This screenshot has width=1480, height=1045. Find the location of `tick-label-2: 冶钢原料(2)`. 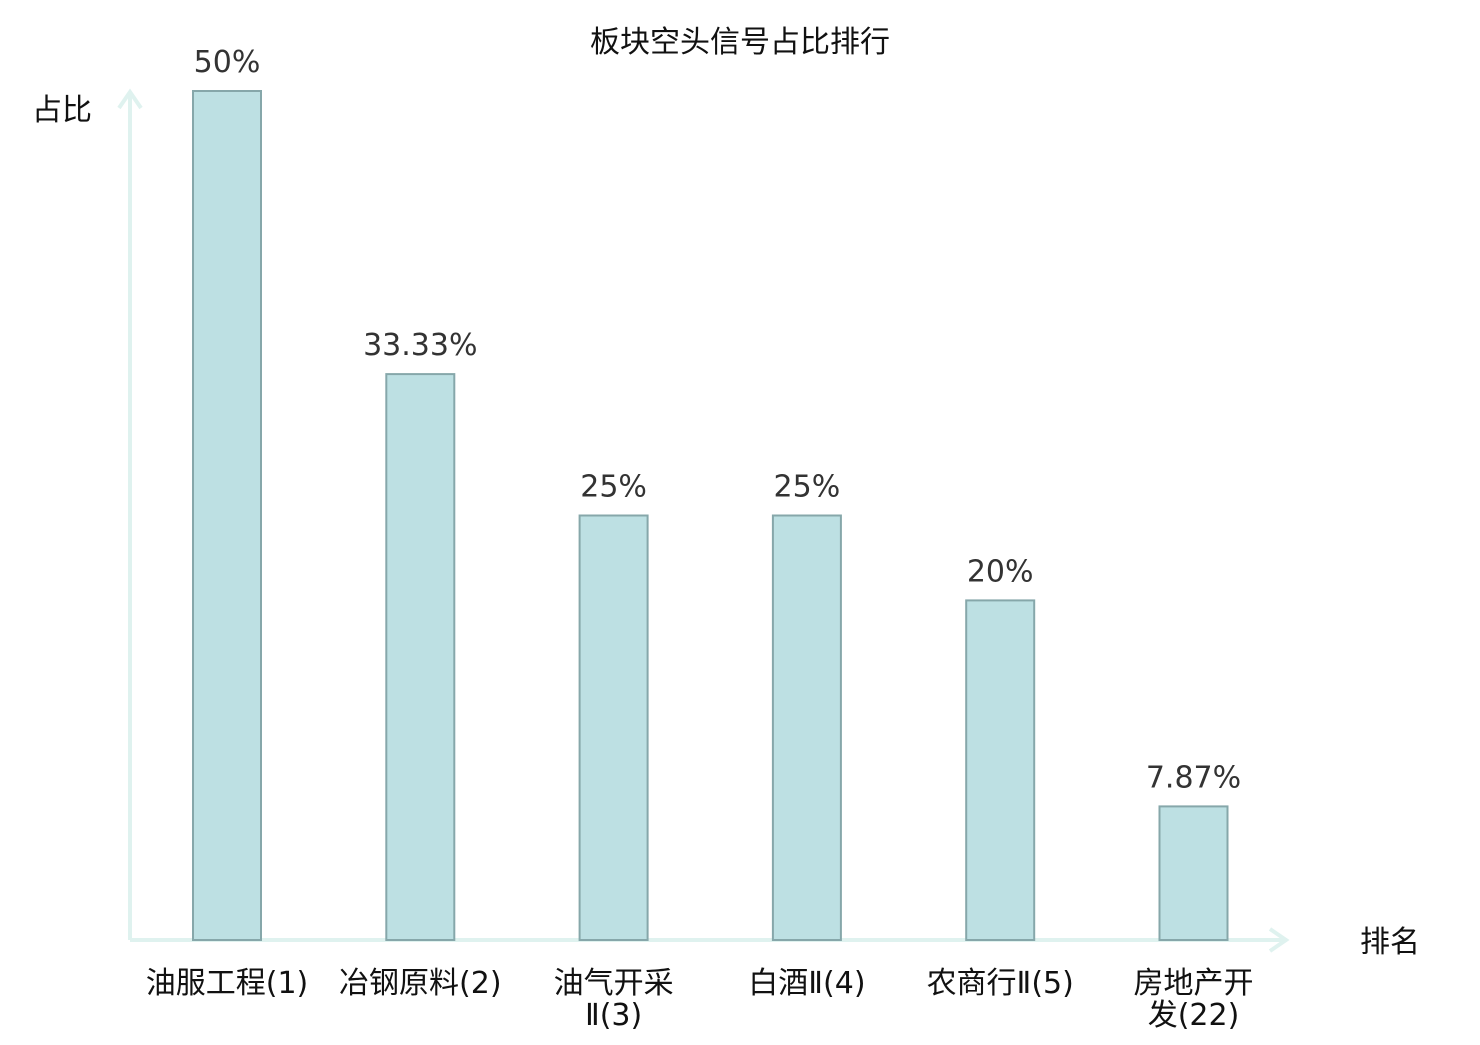

tick-label-2: 冶钢原料(2) is located at coordinates (420, 983).